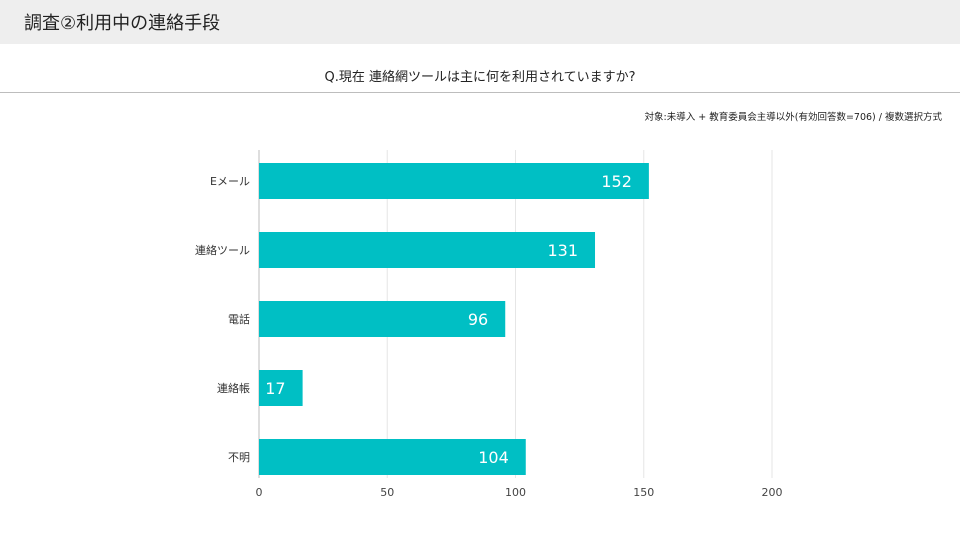 The height and width of the screenshot is (540, 960). Describe the element at coordinates (793, 117) in the screenshot. I see `survey-note: 対象:未導入 + 教育委員会主導以外(有効回答数=706) / 複数選択方式` at that location.